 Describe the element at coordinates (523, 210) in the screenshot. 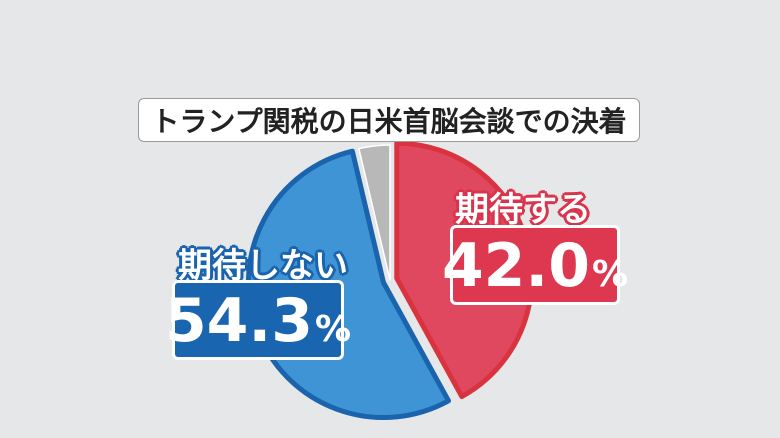

I see `label-expect: 期待する` at that location.